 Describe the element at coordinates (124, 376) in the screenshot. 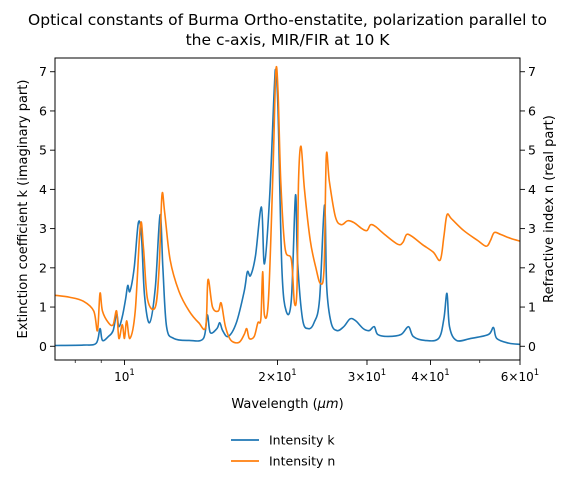

I see `x-tick-label: 101` at that location.